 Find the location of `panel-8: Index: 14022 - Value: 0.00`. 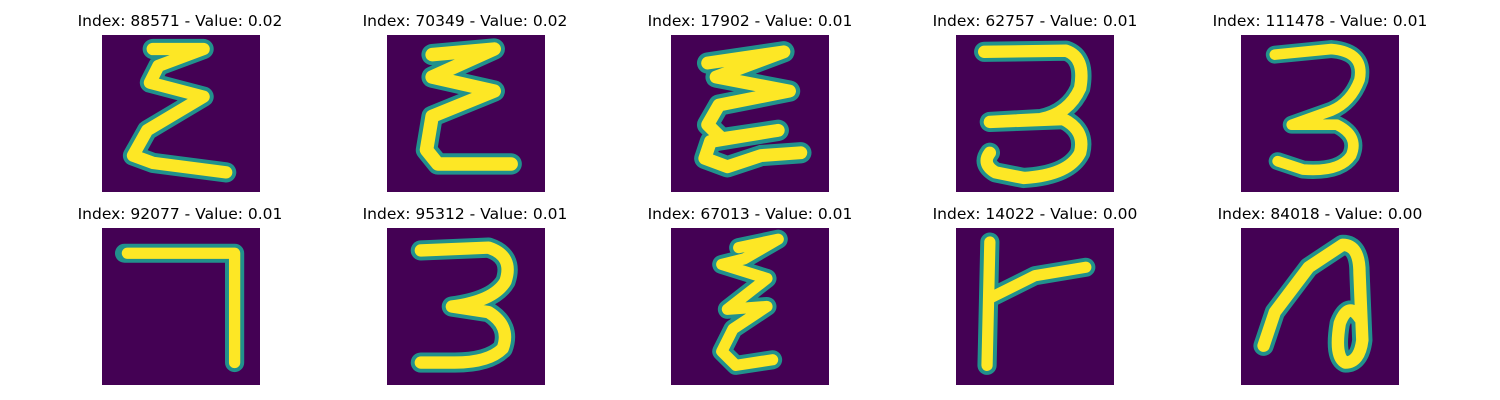

panel-8: Index: 14022 - Value: 0.00 is located at coordinates (1035, 293).